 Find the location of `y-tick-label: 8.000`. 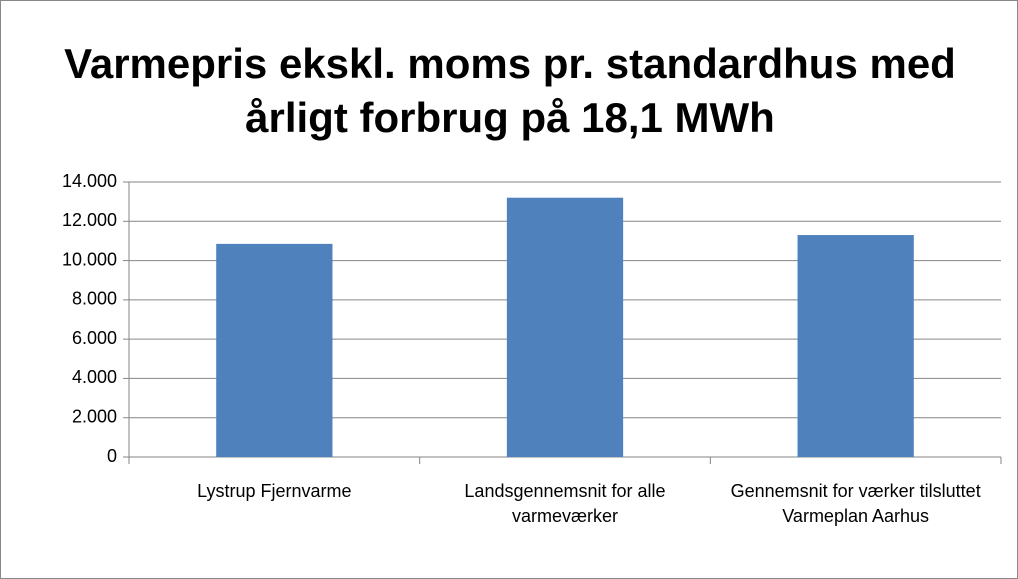

y-tick-label: 8.000 is located at coordinates (94, 299).